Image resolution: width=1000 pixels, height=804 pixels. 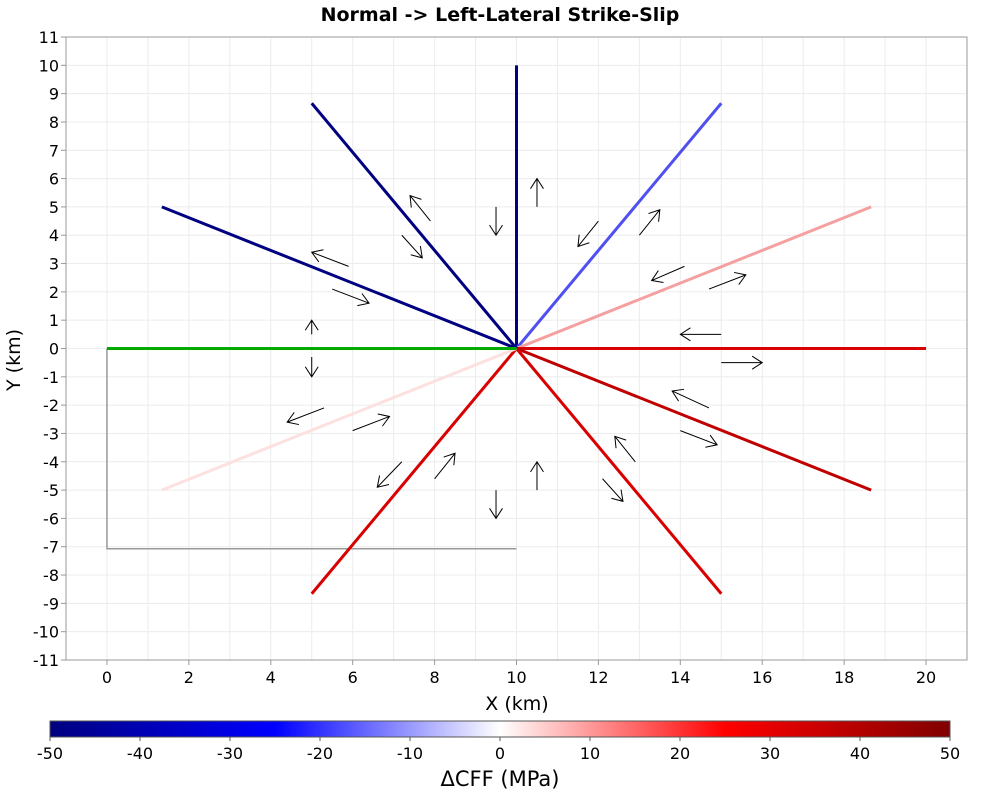 I want to click on colorbar-tick-label: -20, so click(x=320, y=753).